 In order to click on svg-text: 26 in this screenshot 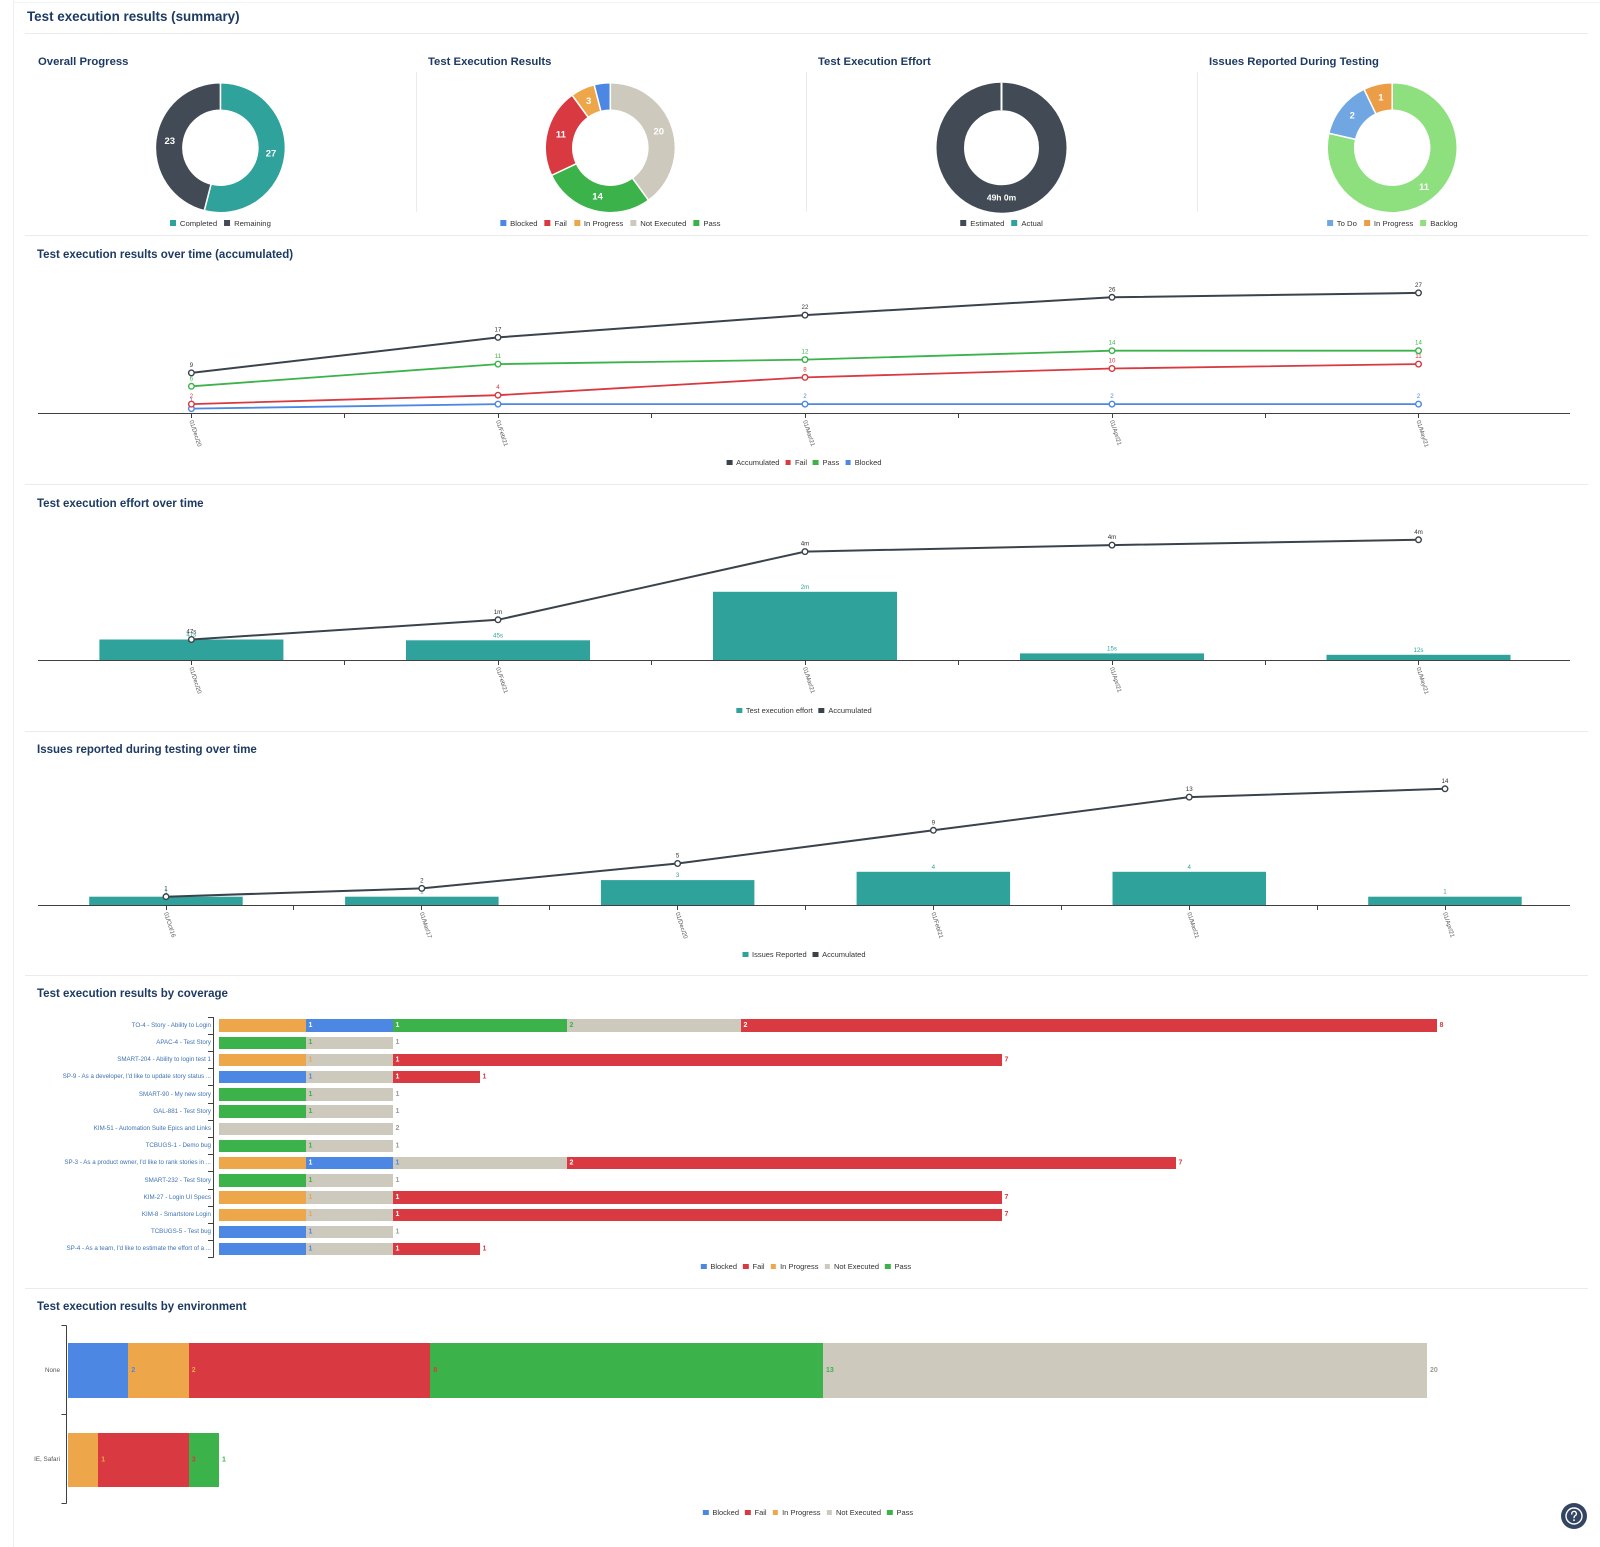, I will do `click(1112, 289)`.